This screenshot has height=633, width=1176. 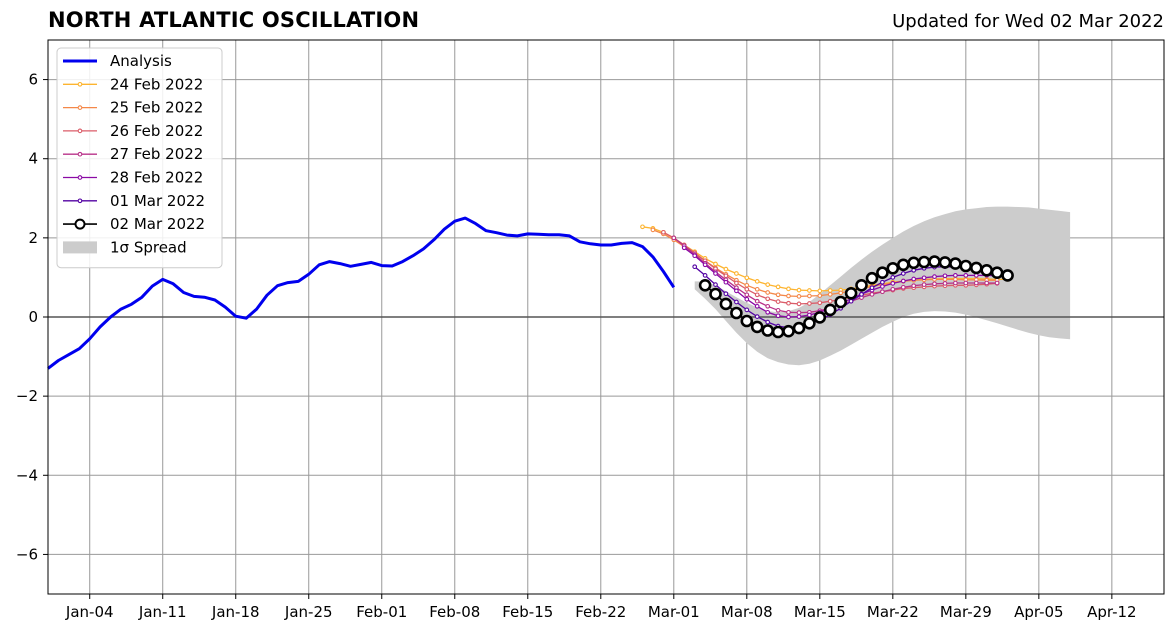 What do you see at coordinates (157, 201) in the screenshot?
I see `legend-label: 01 Mar 2022` at bounding box center [157, 201].